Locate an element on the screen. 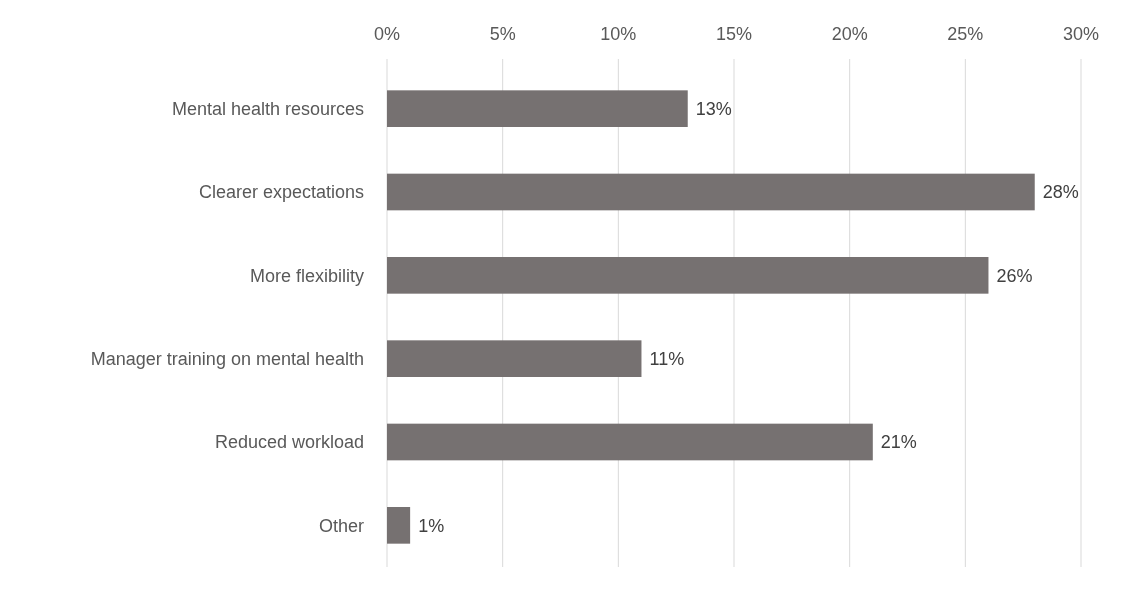 Image resolution: width=1129 pixels, height=594 pixels. data-label: 26% is located at coordinates (1014, 275).